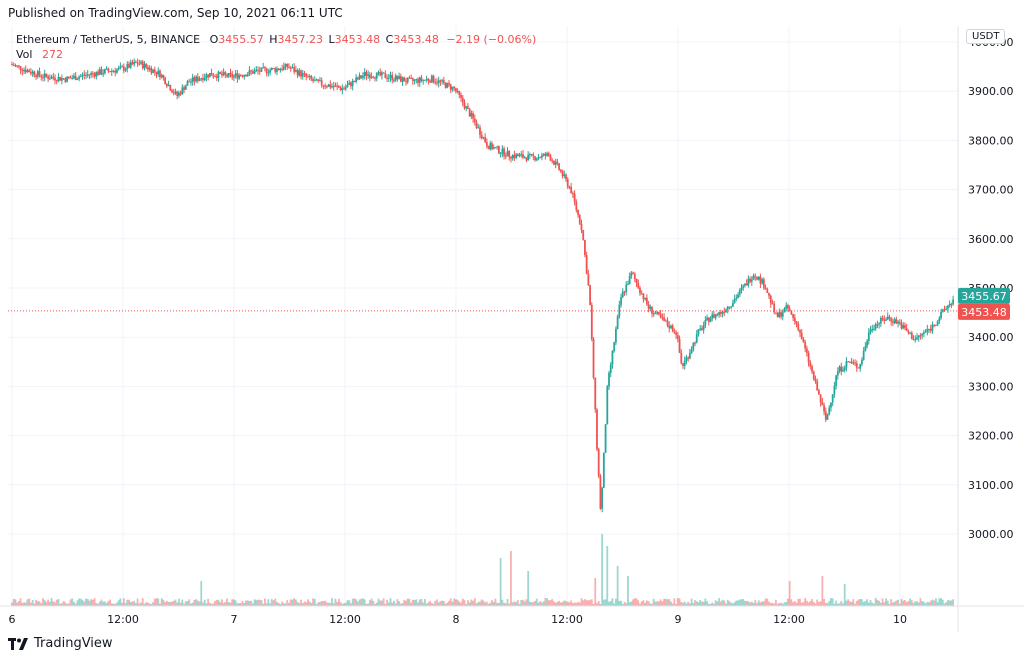  Describe the element at coordinates (108, 39) in the screenshot. I see `symbol-title: Ethereum / TetherUS, 5, BINANCE` at that location.